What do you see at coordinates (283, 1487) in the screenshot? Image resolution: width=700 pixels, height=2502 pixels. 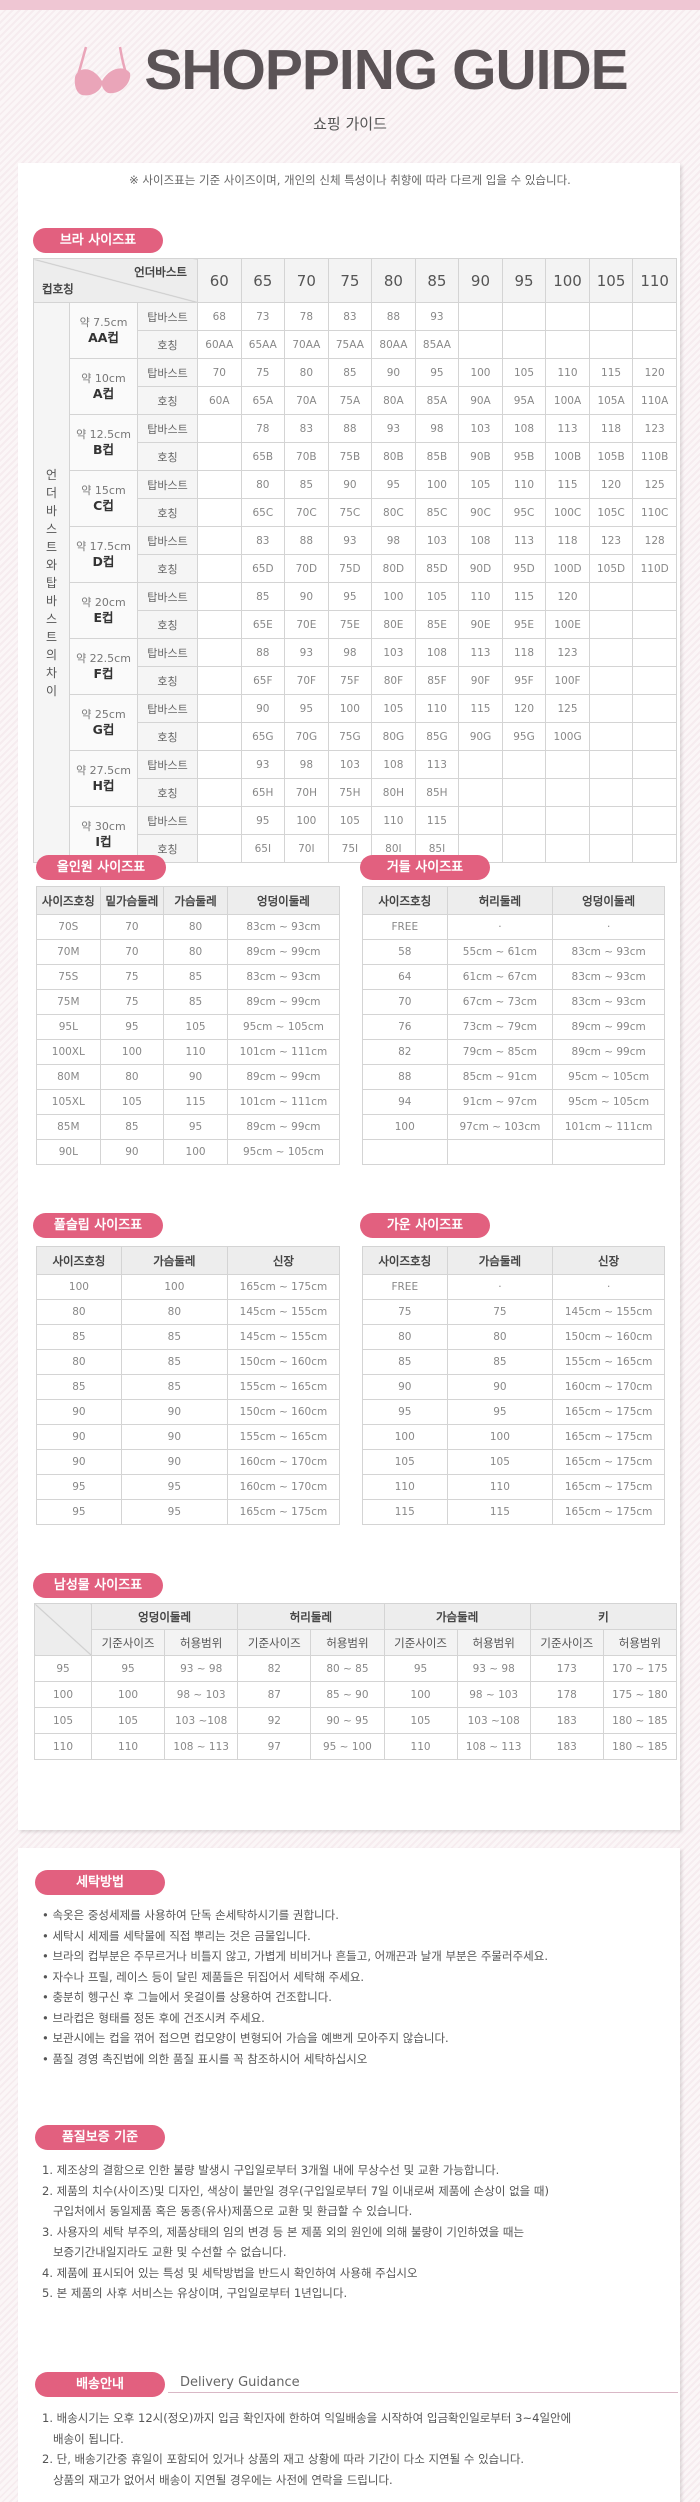 I see `table-cell: 160cm ~ 170cm` at bounding box center [283, 1487].